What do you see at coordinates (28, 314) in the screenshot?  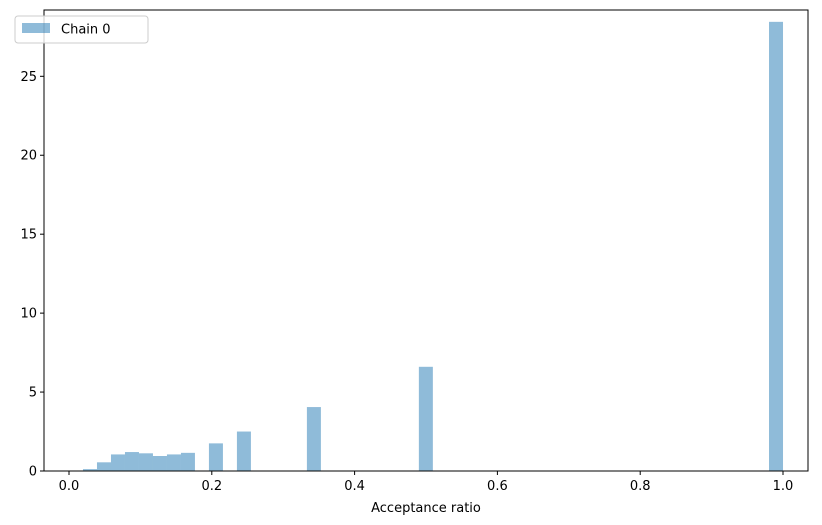 I see `y-tick-label: 10` at bounding box center [28, 314].